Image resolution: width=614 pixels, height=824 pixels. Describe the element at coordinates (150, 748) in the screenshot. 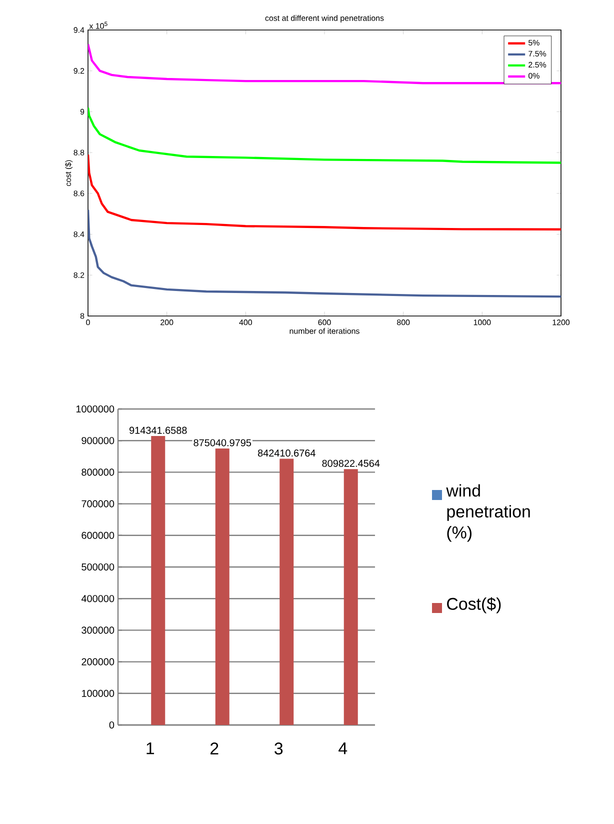

I see `x-tick-label: 1` at that location.